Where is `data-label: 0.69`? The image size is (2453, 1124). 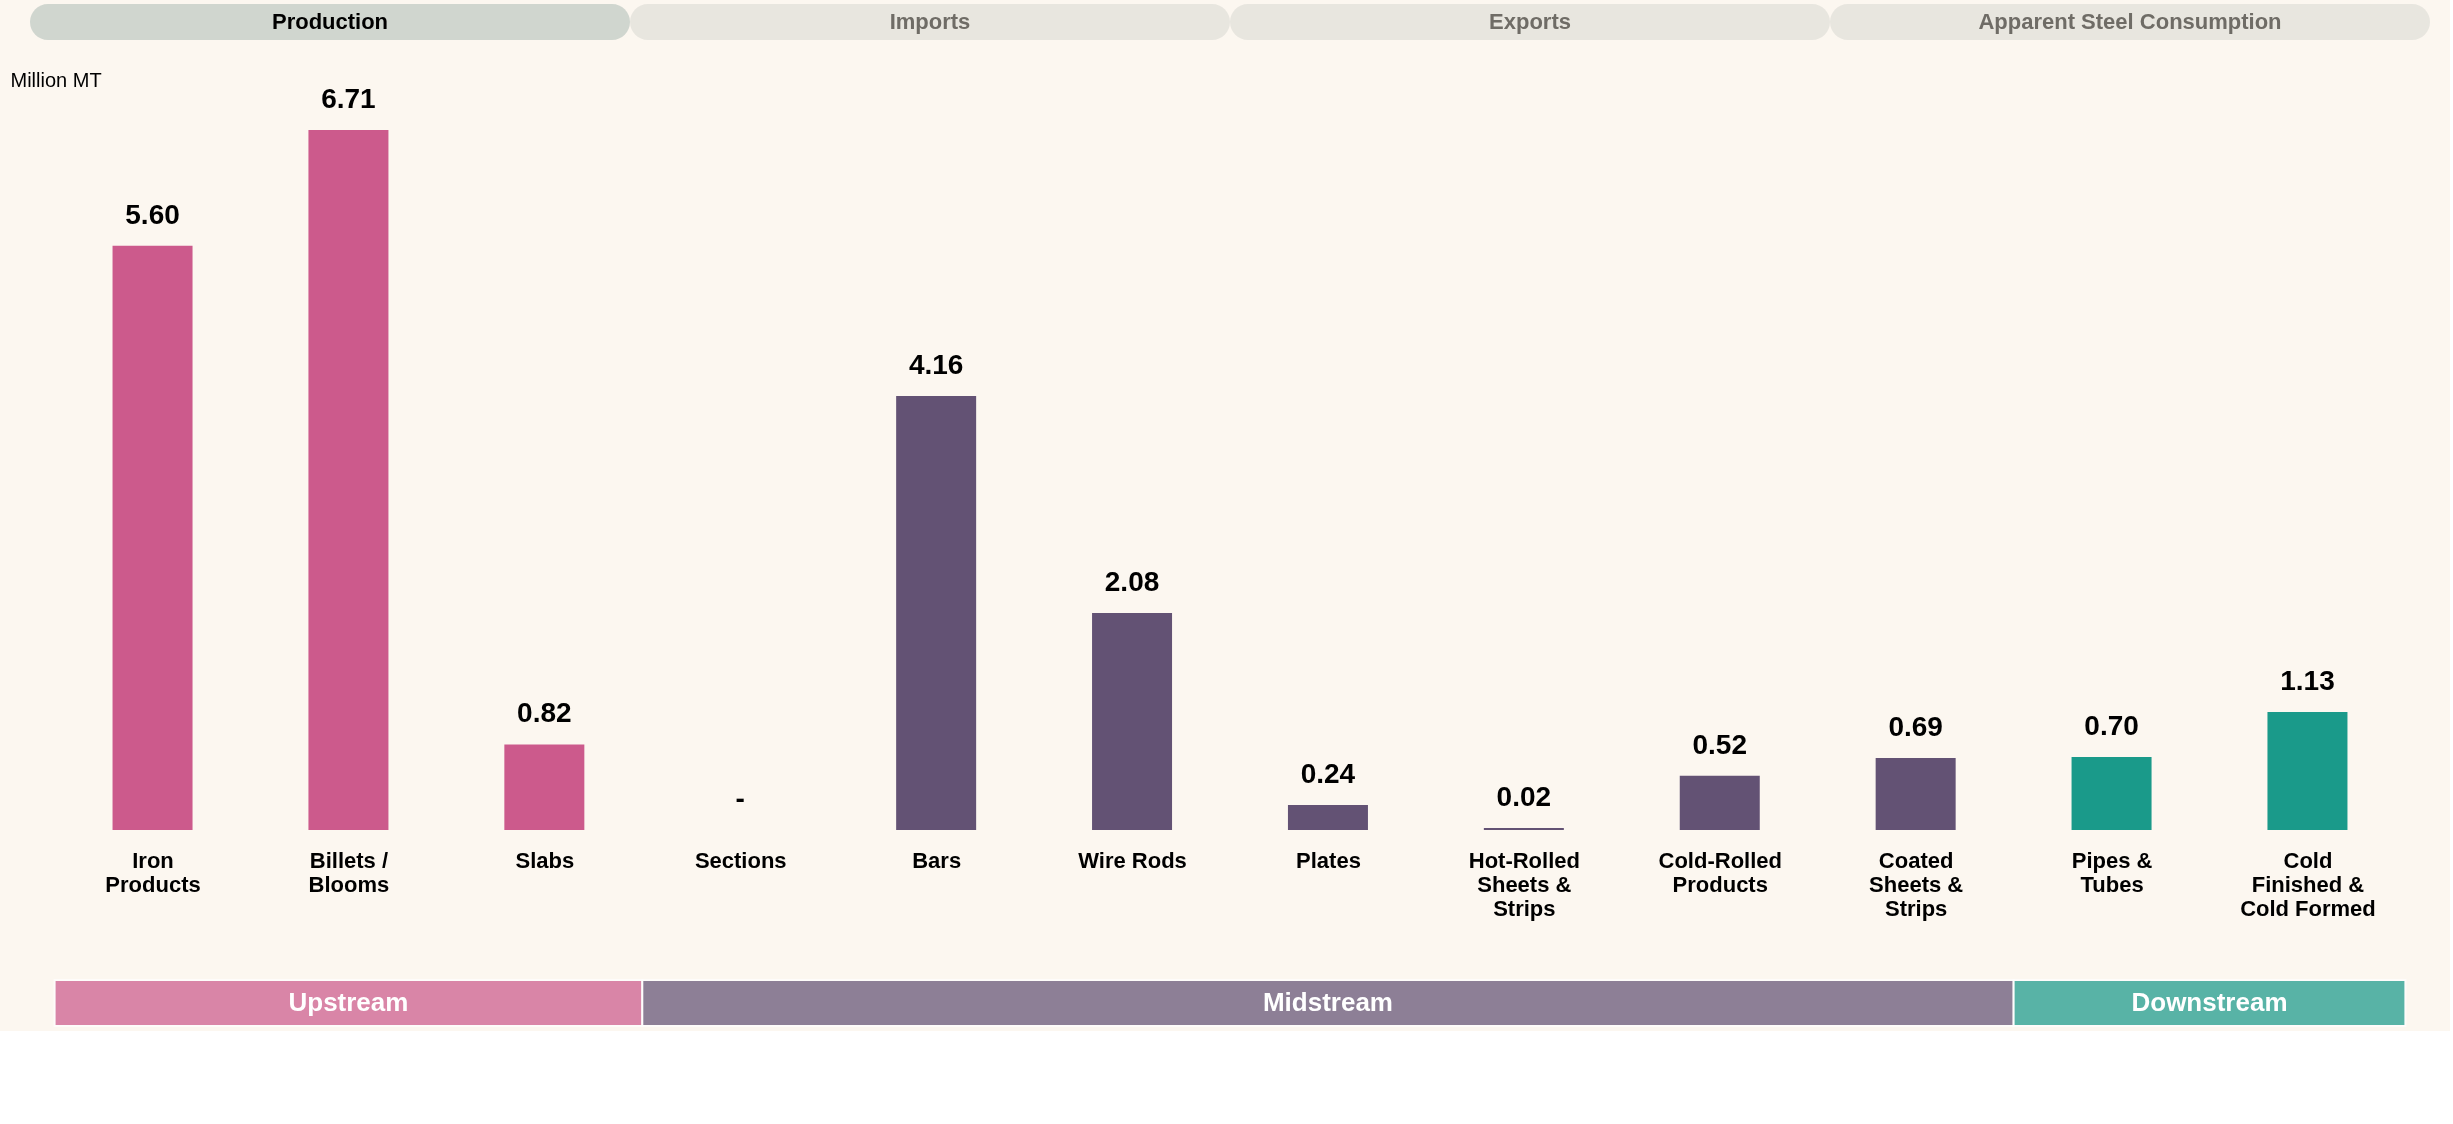 data-label: 0.69 is located at coordinates (1915, 727).